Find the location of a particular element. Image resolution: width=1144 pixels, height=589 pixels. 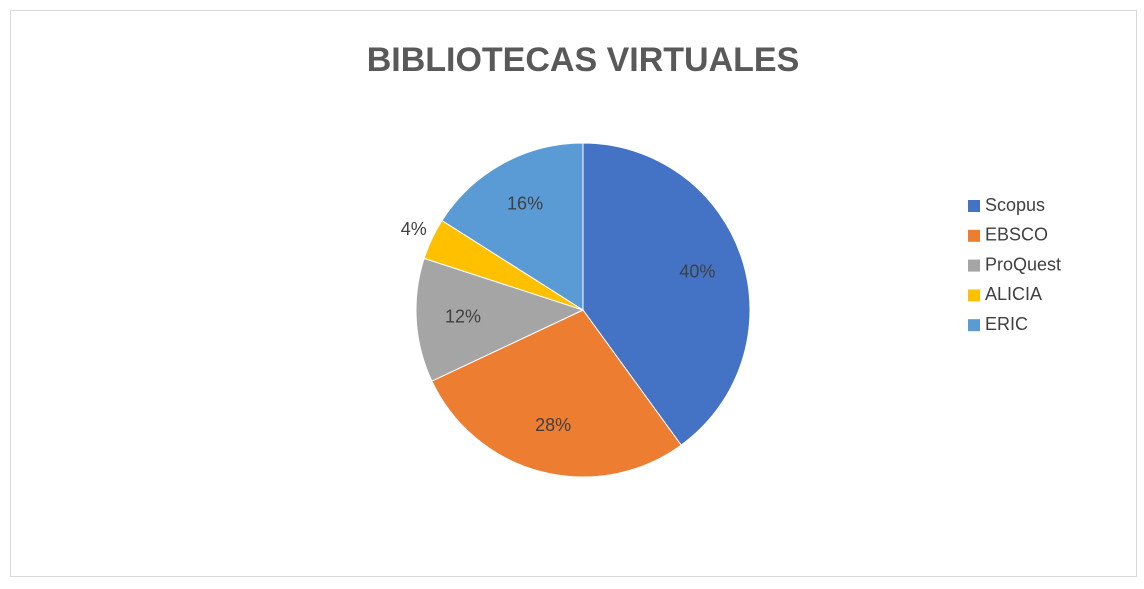

data-label: 40% is located at coordinates (697, 272).